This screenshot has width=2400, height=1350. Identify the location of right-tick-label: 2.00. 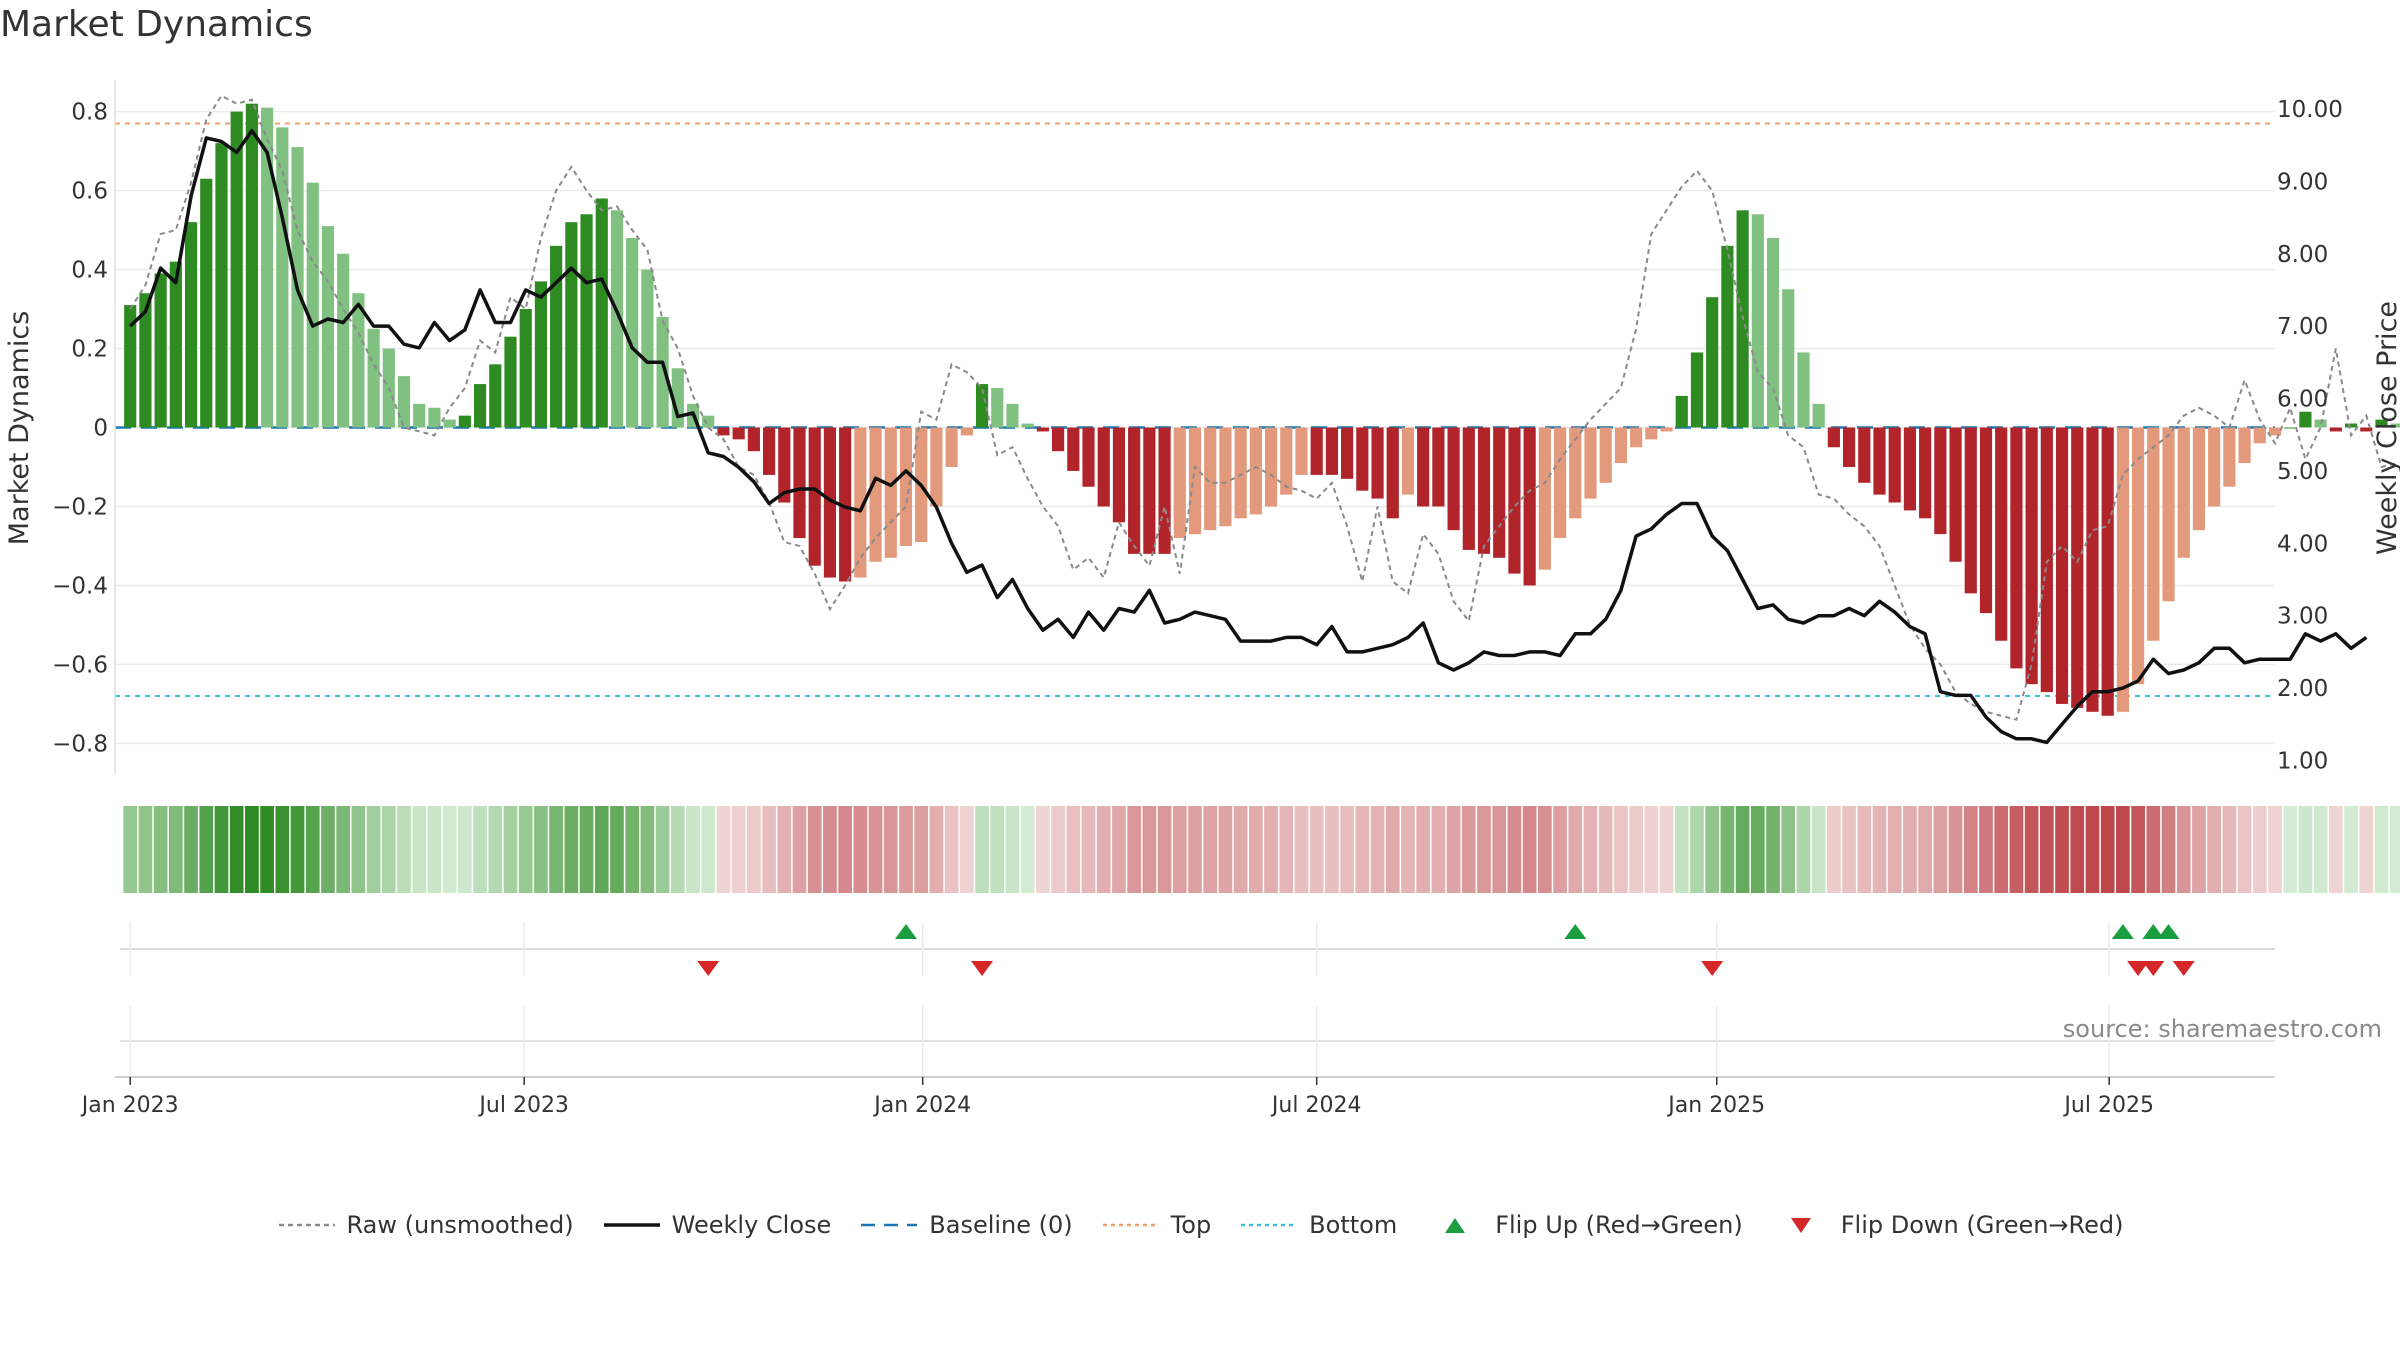
(2302, 689).